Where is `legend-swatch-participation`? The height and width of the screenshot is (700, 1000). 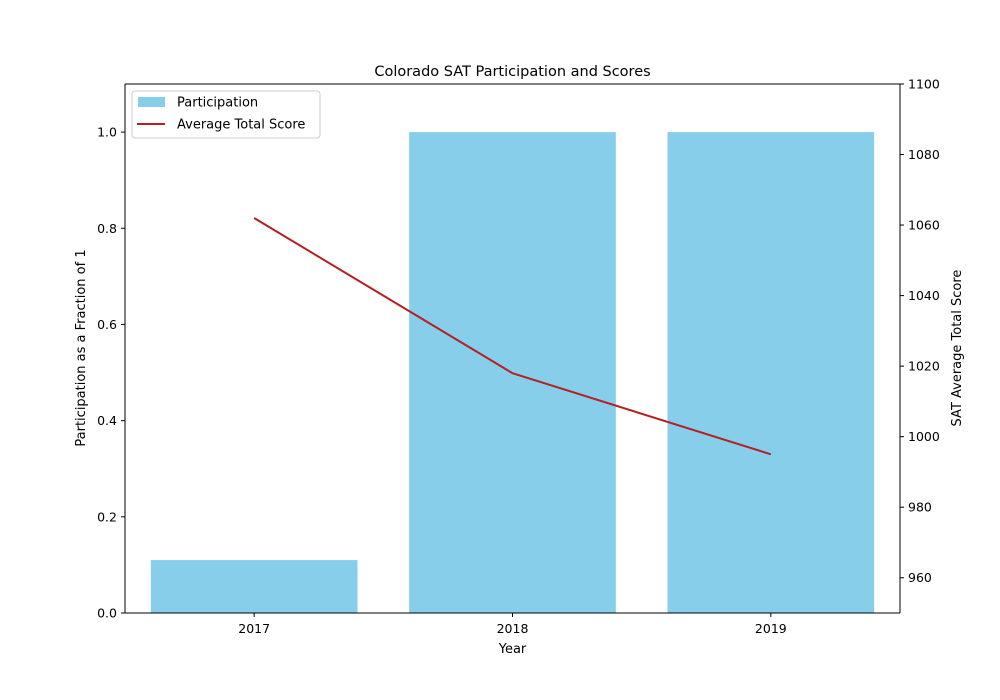 legend-swatch-participation is located at coordinates (151, 102).